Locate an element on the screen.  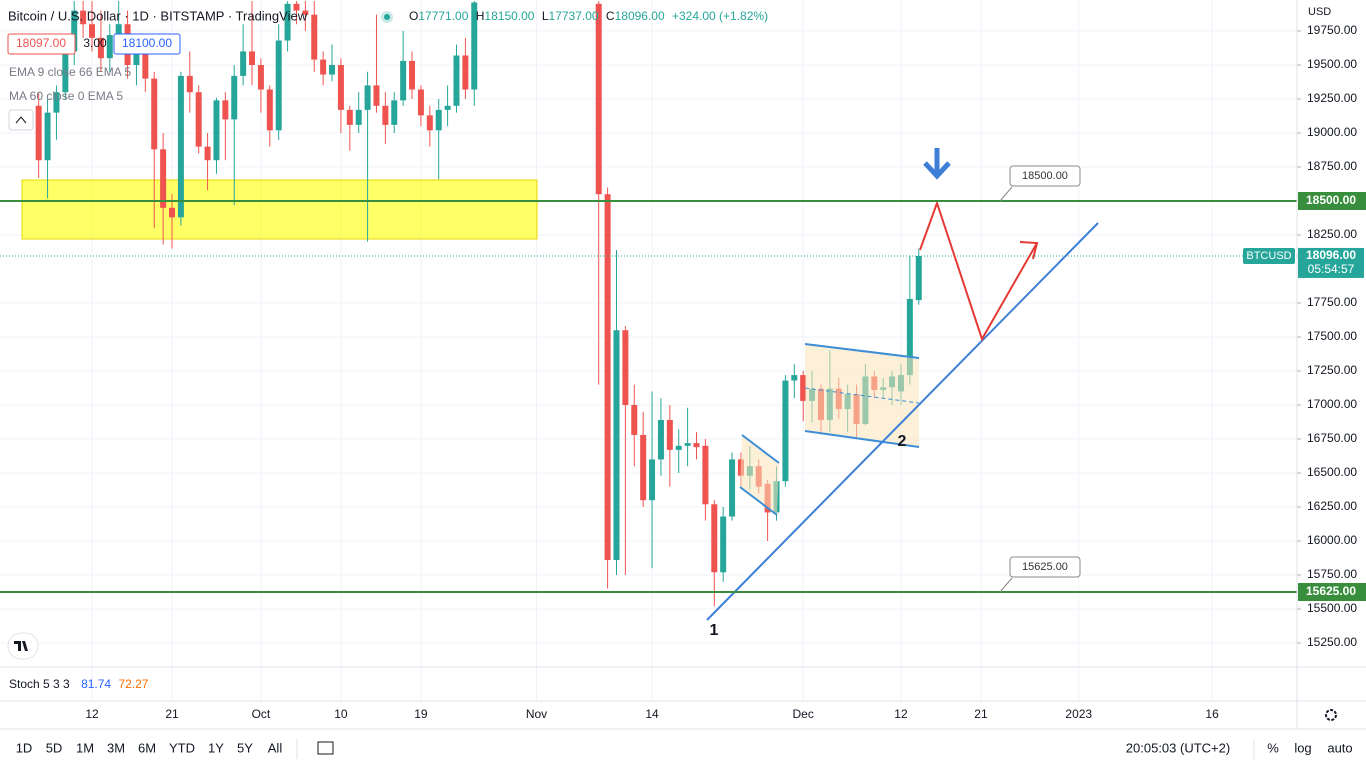
range-button: 3M is located at coordinates (116, 747).